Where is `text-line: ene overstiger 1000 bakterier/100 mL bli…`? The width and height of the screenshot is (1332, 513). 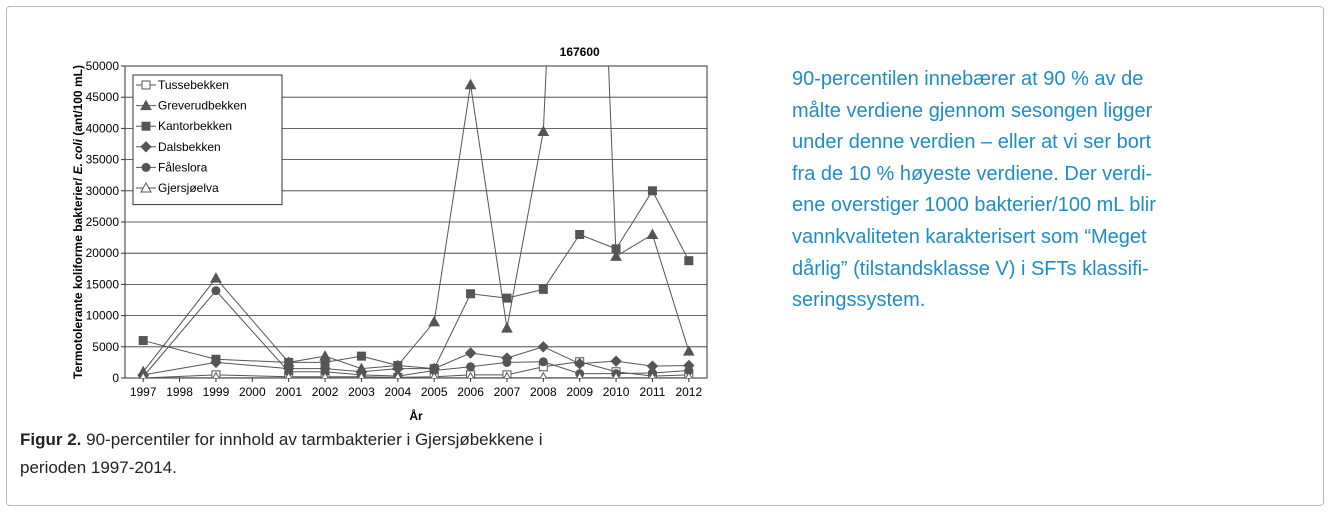
text-line: ene overstiger 1000 bakterier/100 mL bli… is located at coordinates (974, 205).